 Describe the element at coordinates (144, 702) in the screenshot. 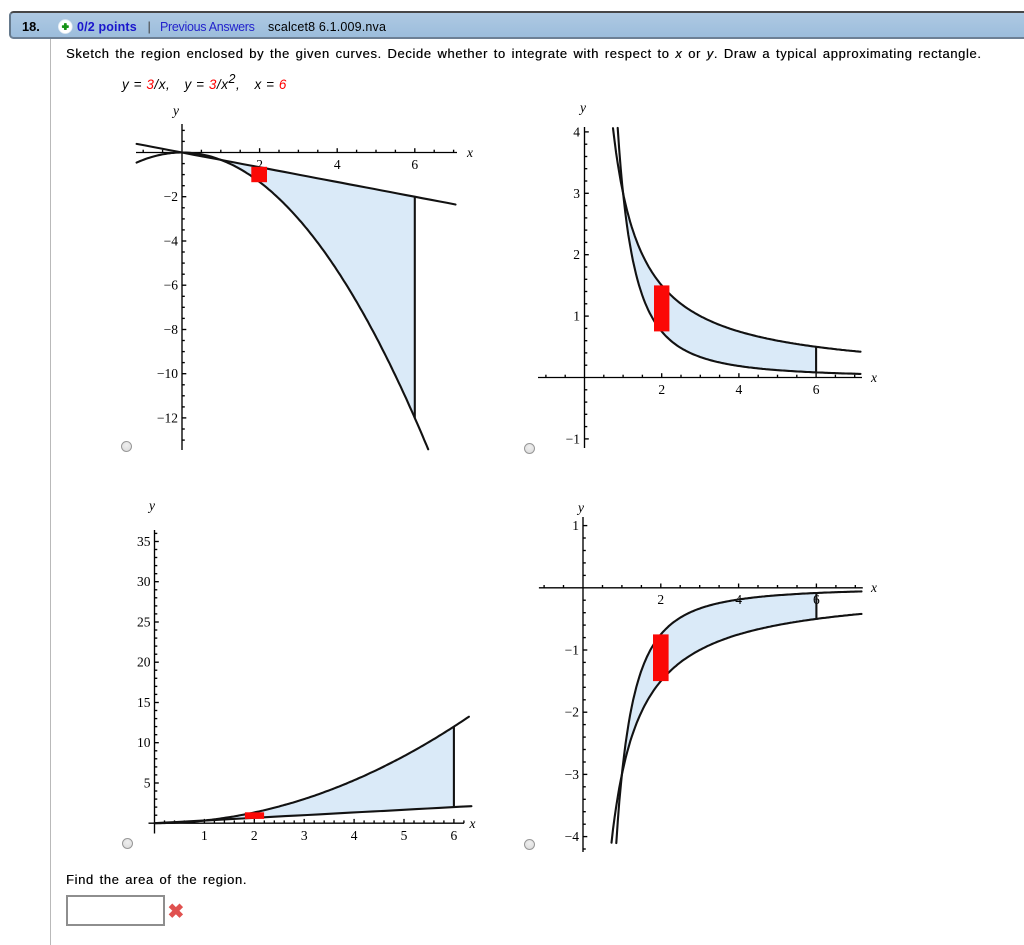

I see `svg-text: 15` at that location.